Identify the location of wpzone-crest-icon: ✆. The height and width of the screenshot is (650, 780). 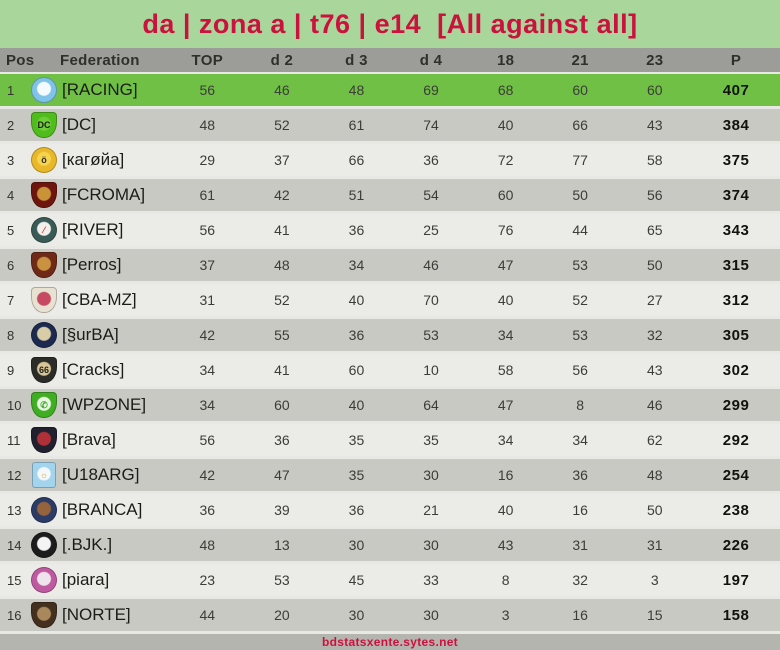
(44, 405).